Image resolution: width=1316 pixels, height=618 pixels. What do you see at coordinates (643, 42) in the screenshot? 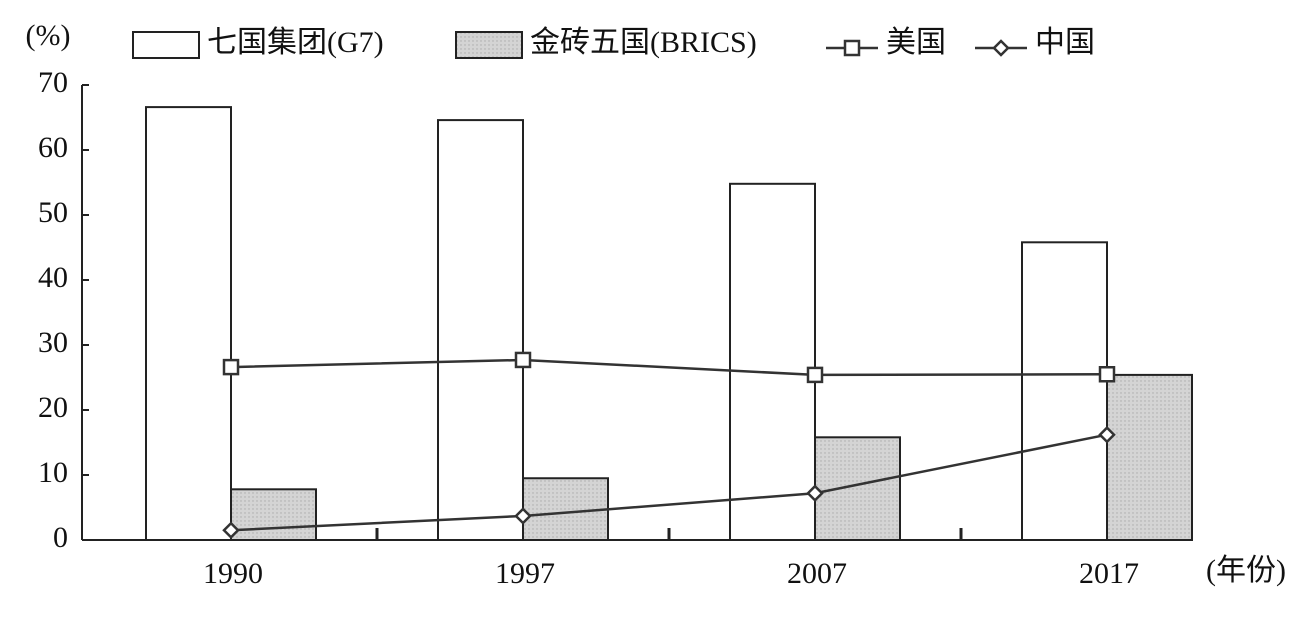
I see `legend-label: 金砖五国(BRICS)` at bounding box center [643, 42].